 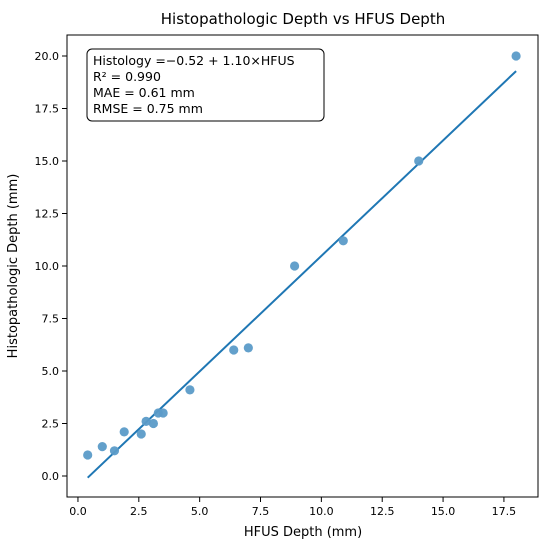 I want to click on y-tick-label: 12.5, so click(x=47, y=214).